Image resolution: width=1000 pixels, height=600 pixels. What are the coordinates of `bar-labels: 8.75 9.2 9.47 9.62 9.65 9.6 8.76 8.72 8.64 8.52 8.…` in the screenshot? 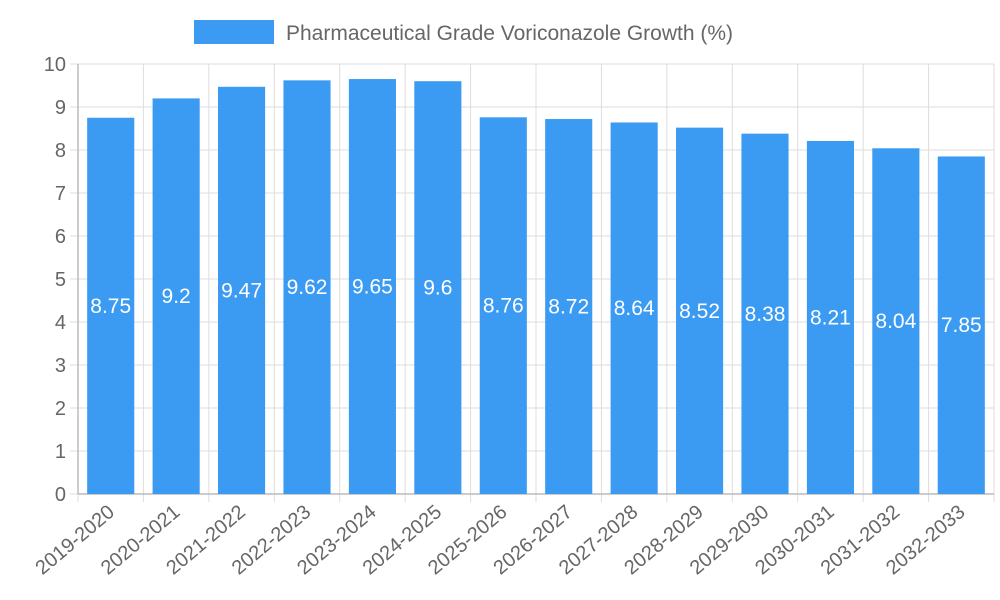 It's located at (535, 307).